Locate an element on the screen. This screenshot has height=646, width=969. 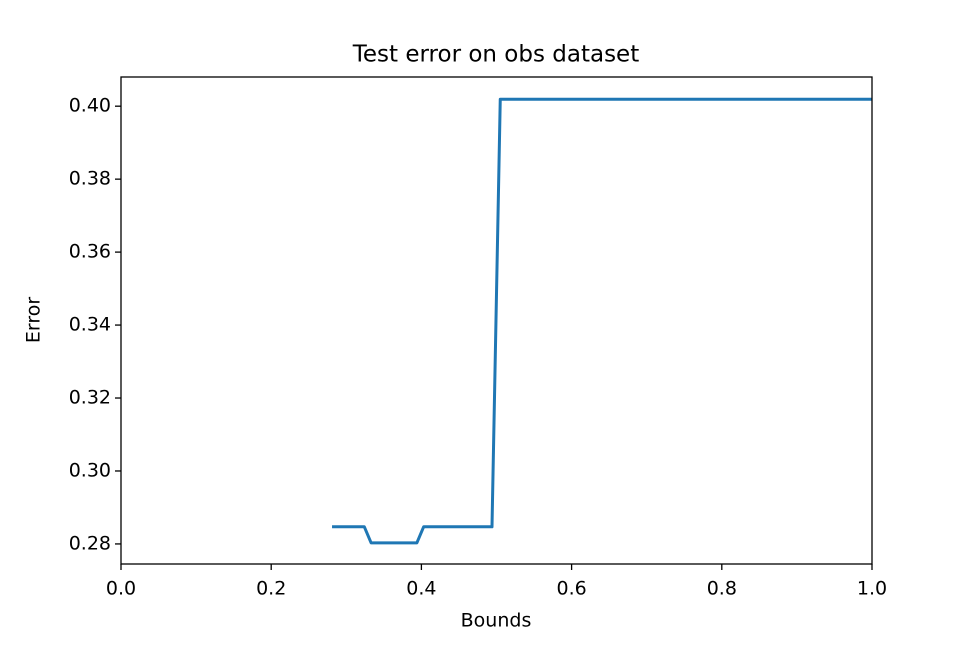
x-tick-label: 0.0 is located at coordinates (121, 589).